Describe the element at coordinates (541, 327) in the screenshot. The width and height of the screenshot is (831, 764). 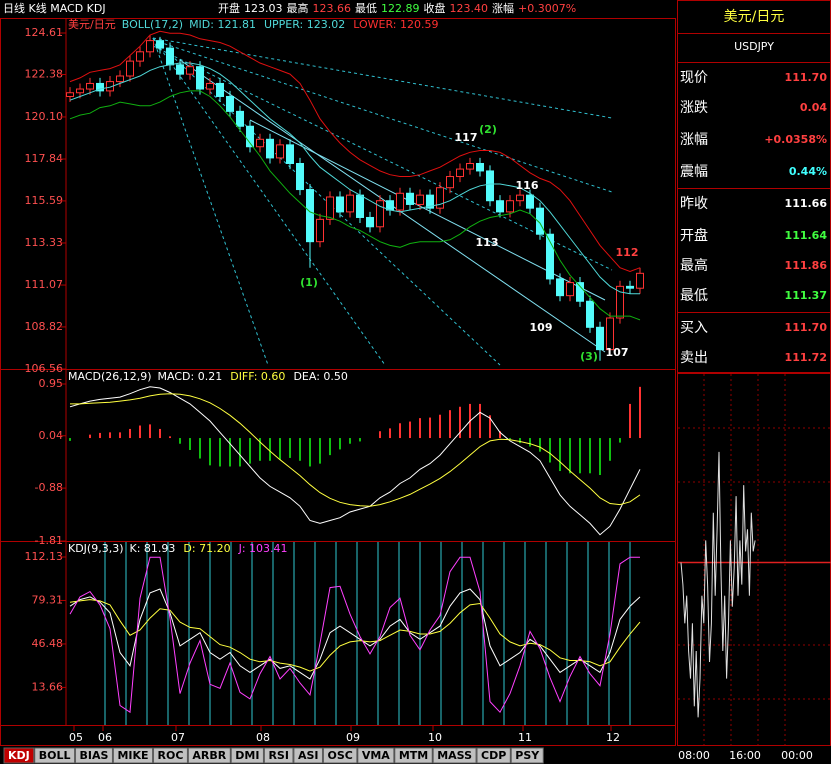
I see `annotation: 109` at that location.